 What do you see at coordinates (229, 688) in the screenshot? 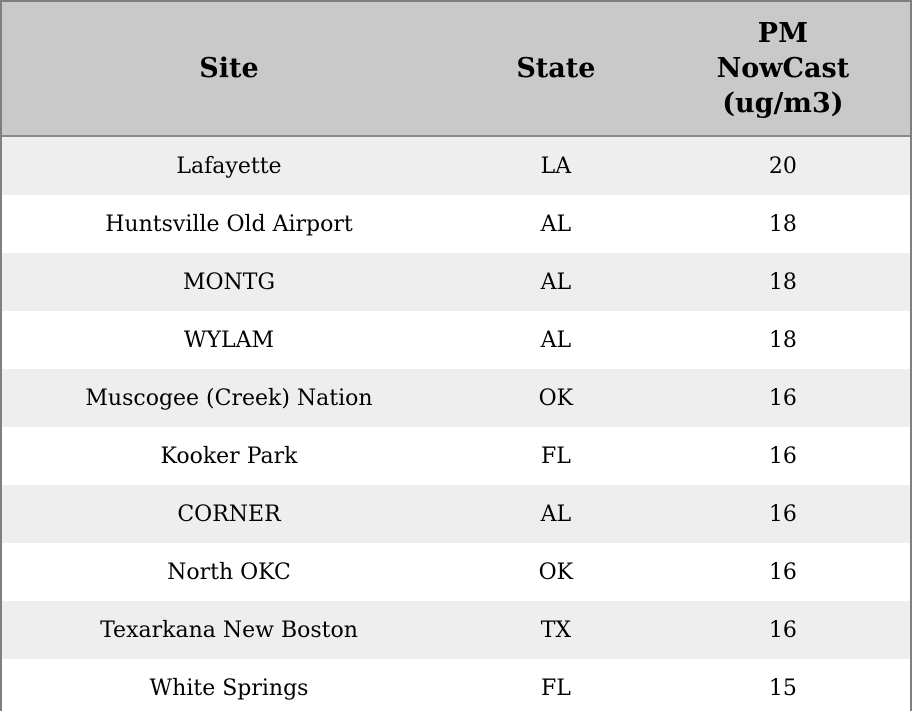
I see `site-cell: White Springs` at bounding box center [229, 688].